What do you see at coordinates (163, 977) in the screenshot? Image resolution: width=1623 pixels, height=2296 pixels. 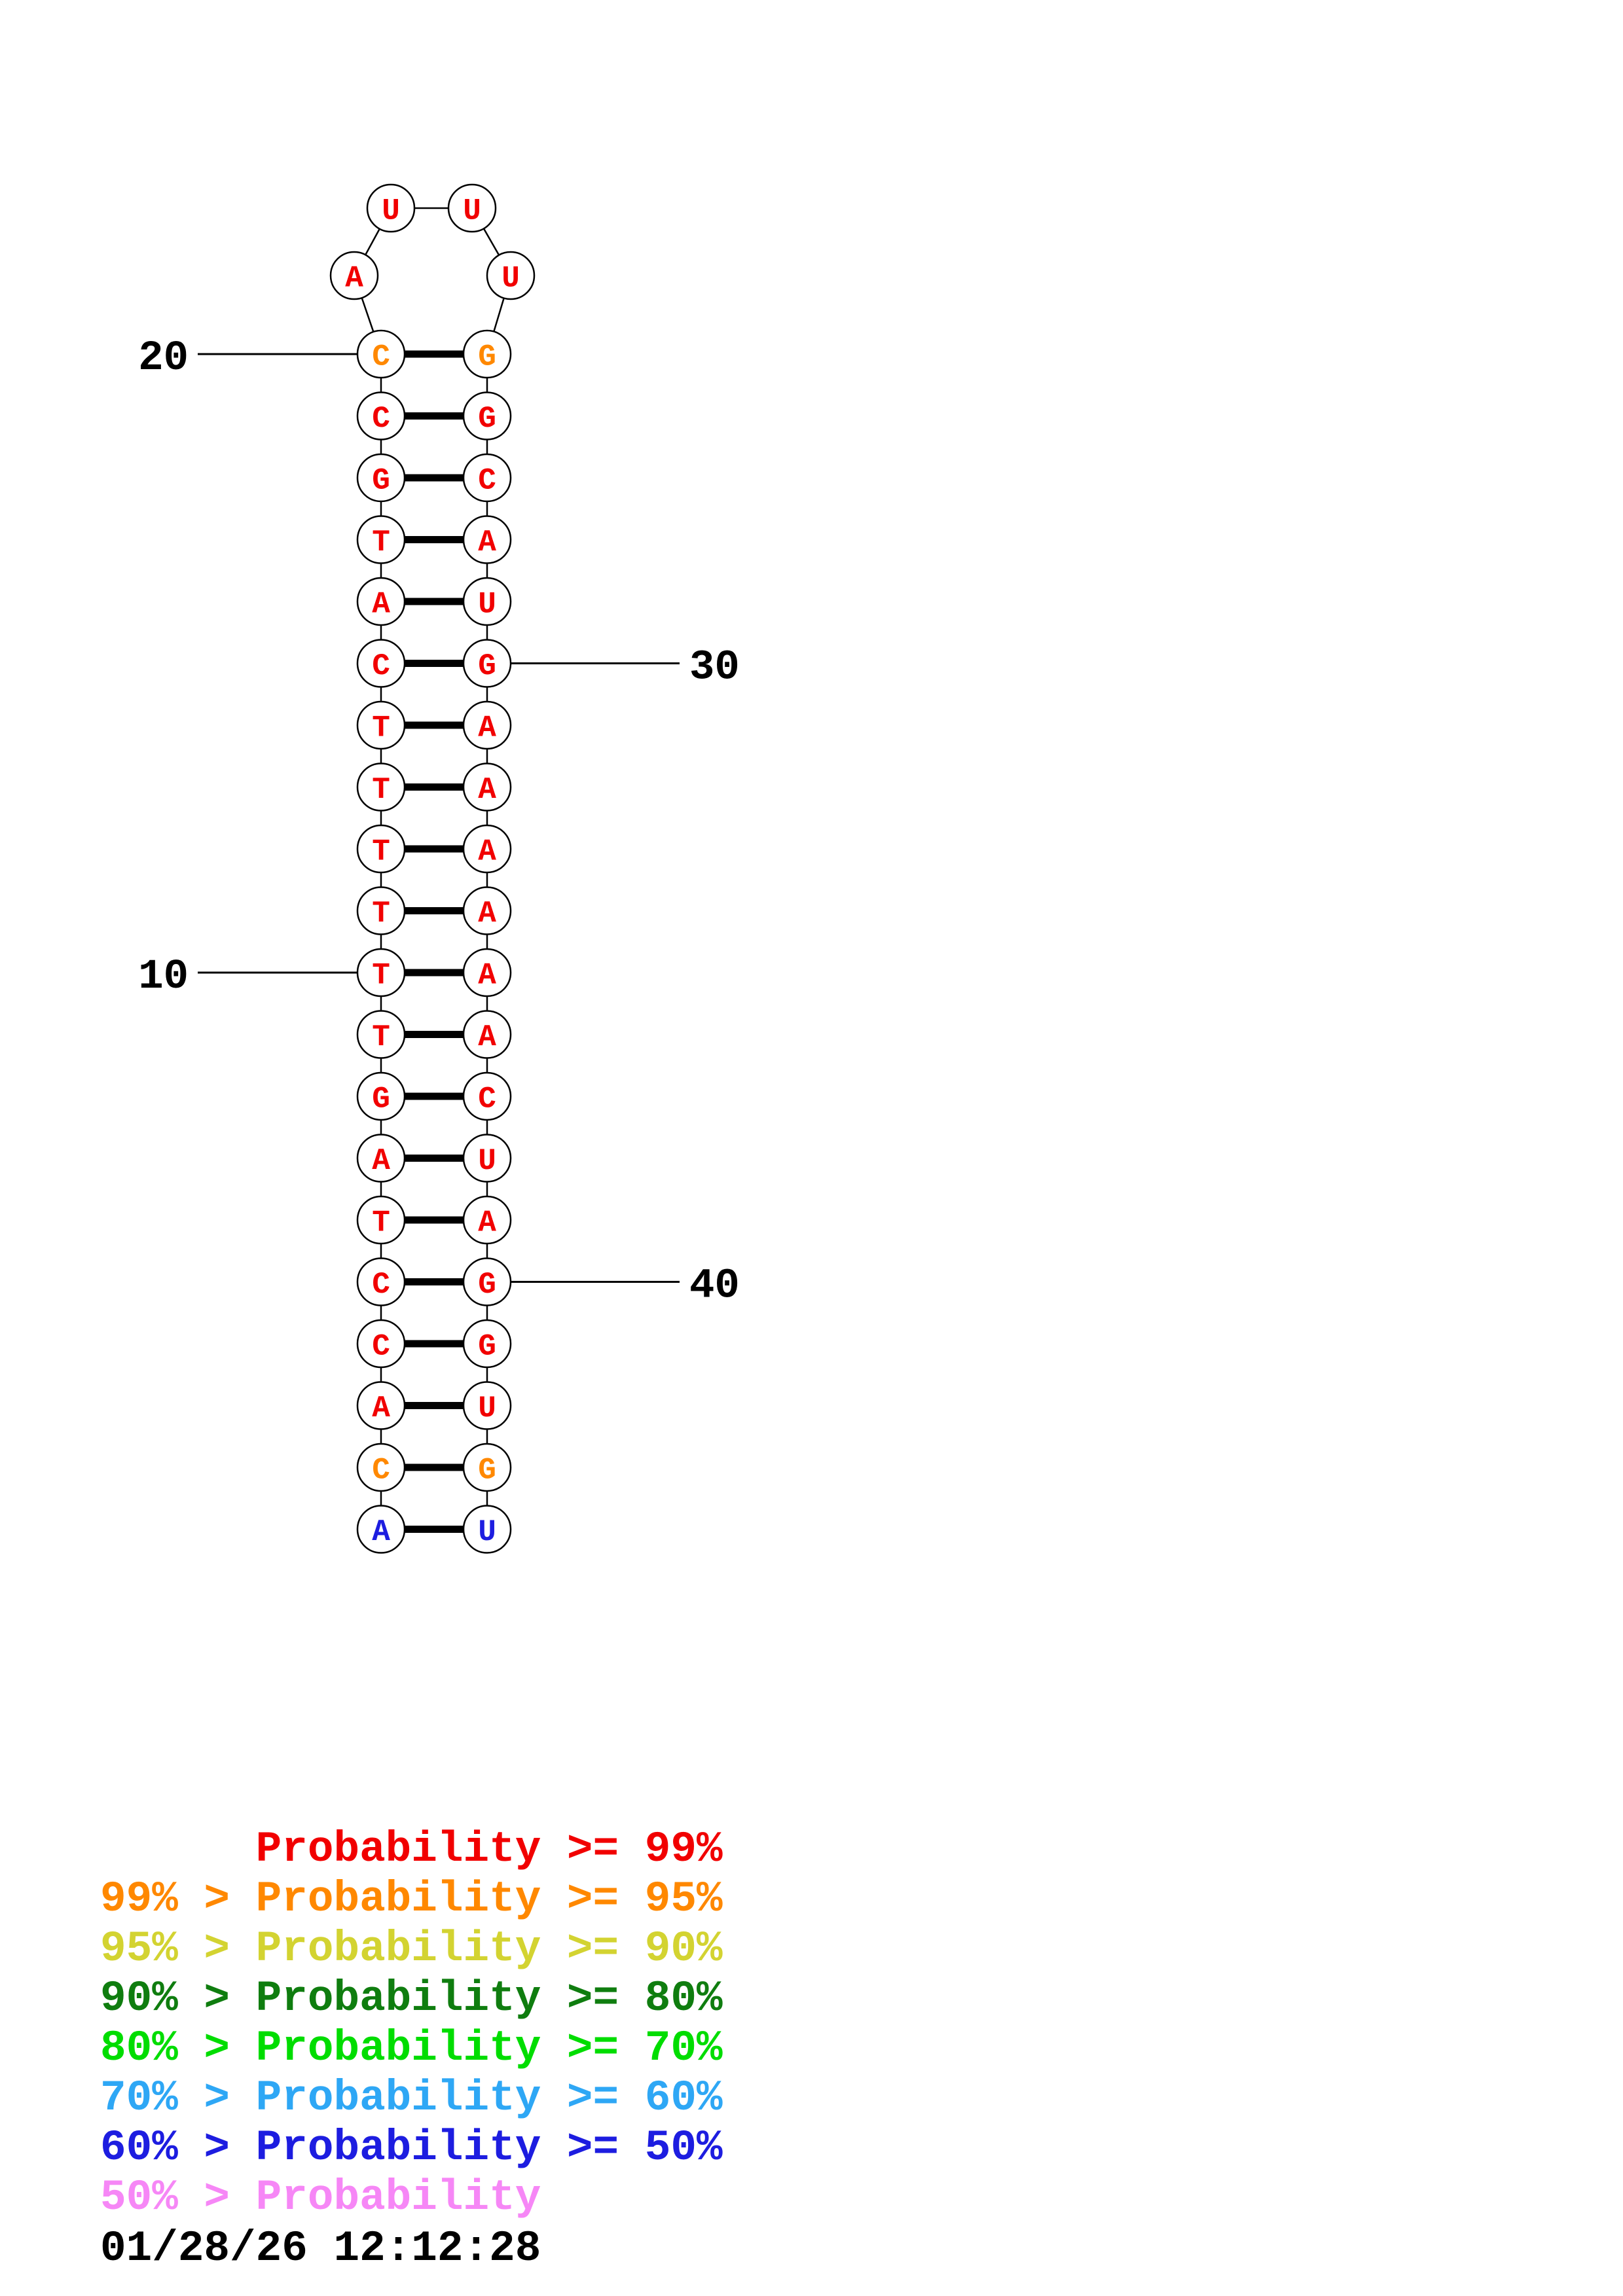 I see `position-label: 10` at bounding box center [163, 977].